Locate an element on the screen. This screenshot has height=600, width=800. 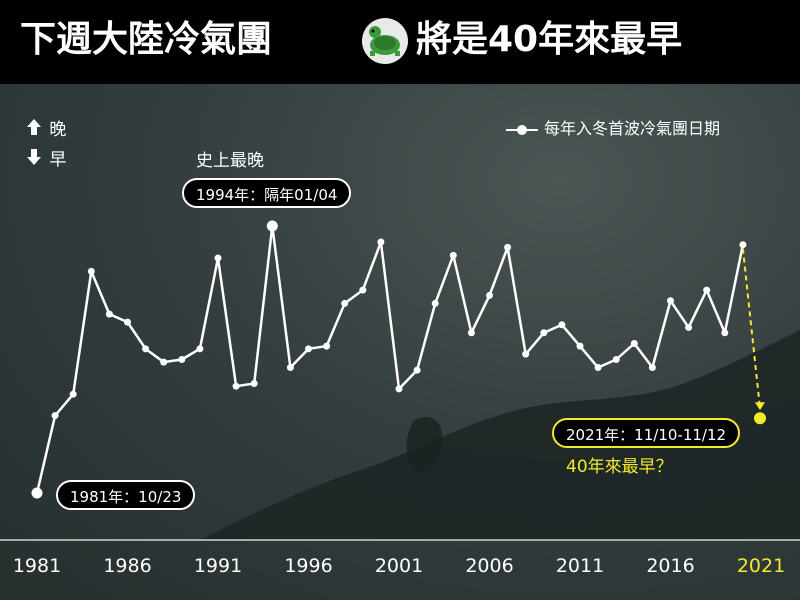
data-point-1996 is located at coordinates (308, 349).